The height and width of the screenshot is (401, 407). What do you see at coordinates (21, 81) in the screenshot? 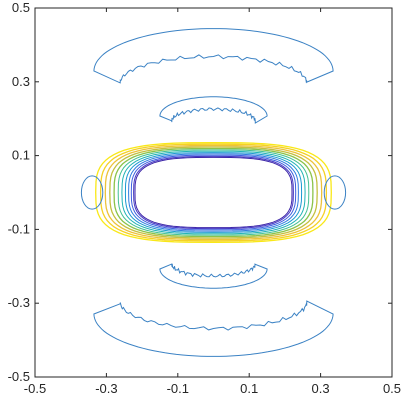
I see `y-tick-label: 0.3` at bounding box center [21, 81].